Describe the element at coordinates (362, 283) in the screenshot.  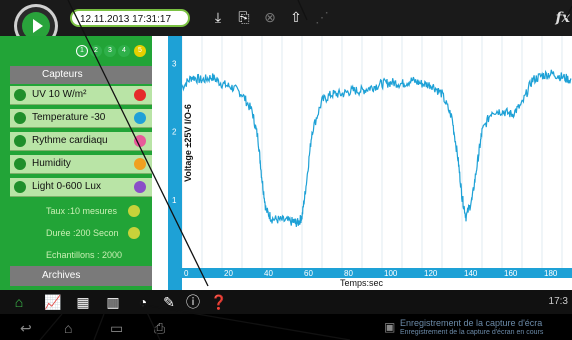
I see `x-axis-label: Temps:sec` at that location.